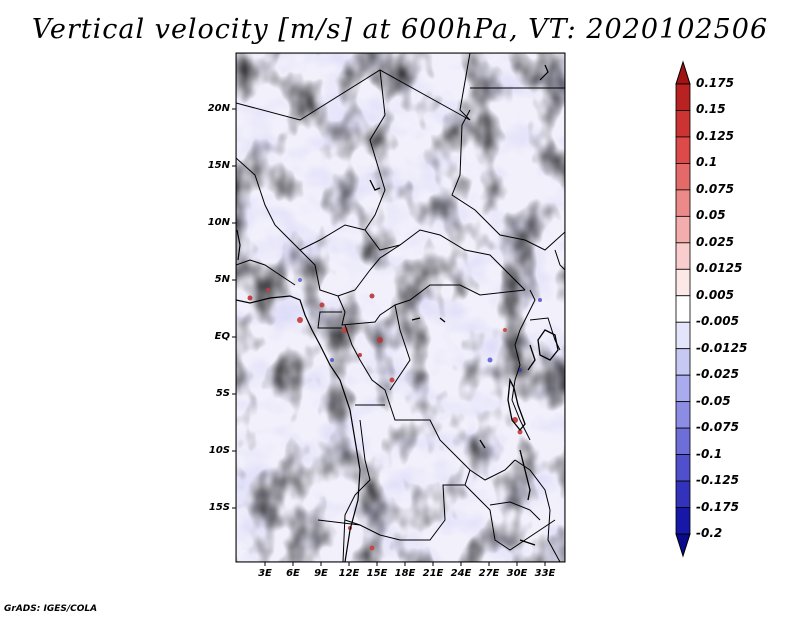 The height and width of the screenshot is (618, 800). I want to click on colorbar-label: -0.175, so click(717, 506).